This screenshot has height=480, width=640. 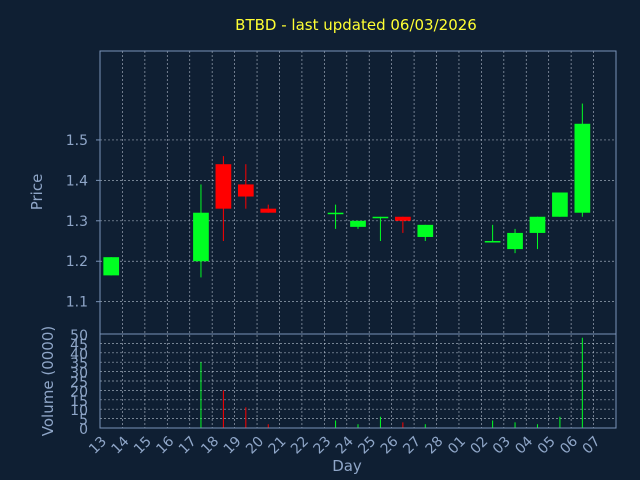 What do you see at coordinates (367, 446) in the screenshot?
I see `x-tick-label: 25` at bounding box center [367, 446].